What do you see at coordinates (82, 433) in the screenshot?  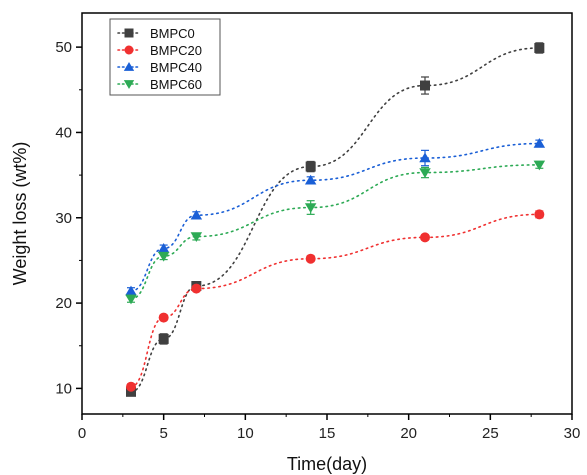 I see `x-tick-label: 0` at bounding box center [82, 433].